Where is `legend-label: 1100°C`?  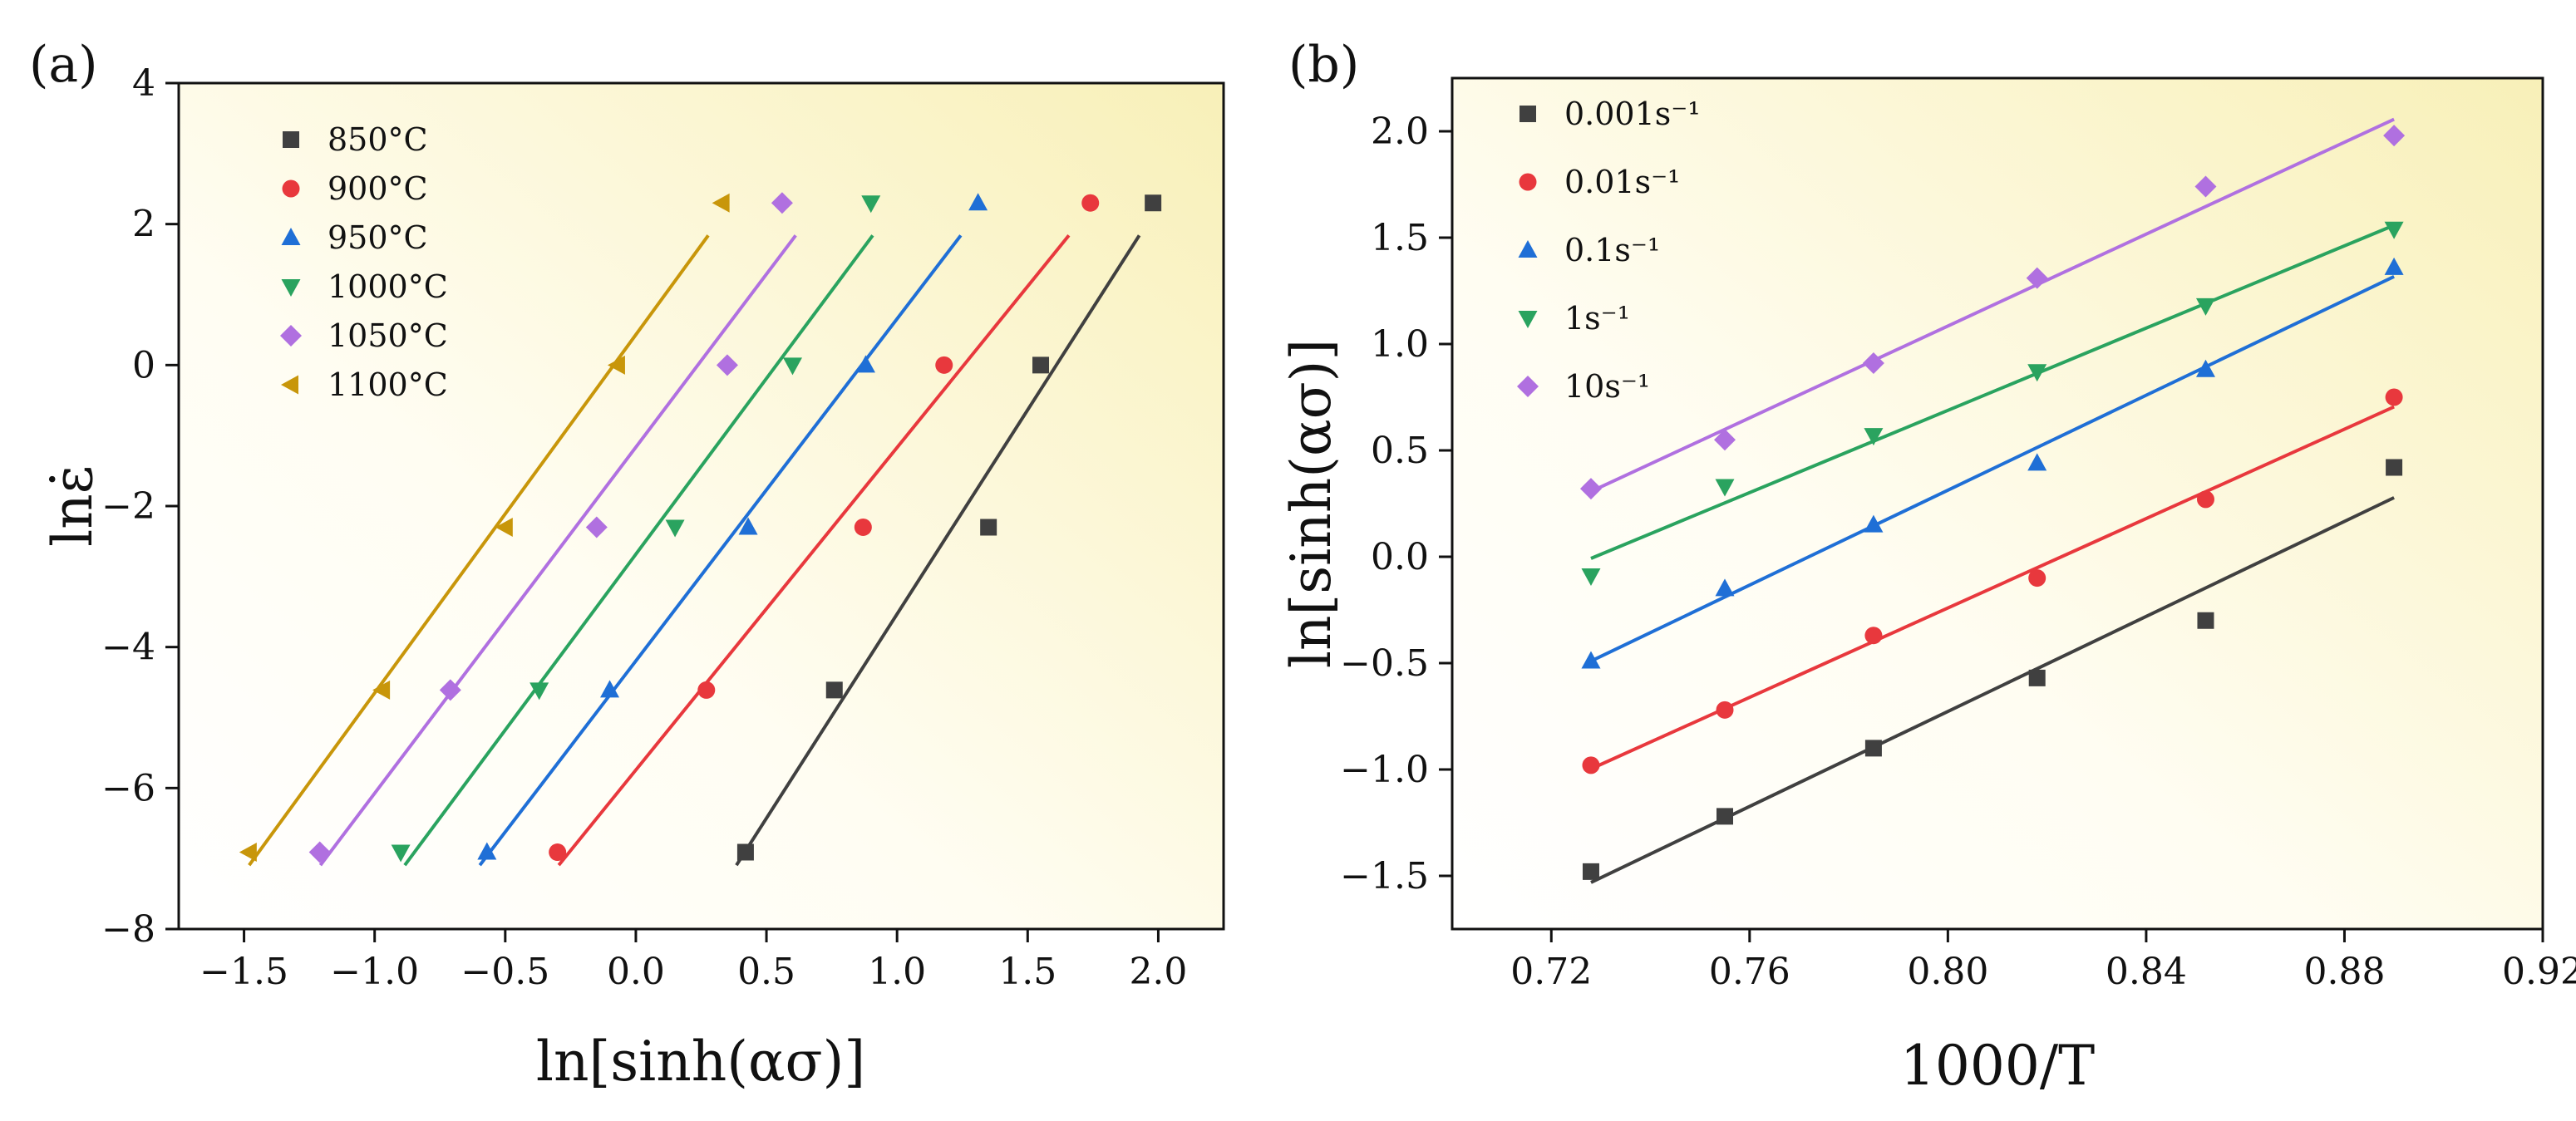 legend-label: 1100°C is located at coordinates (388, 384).